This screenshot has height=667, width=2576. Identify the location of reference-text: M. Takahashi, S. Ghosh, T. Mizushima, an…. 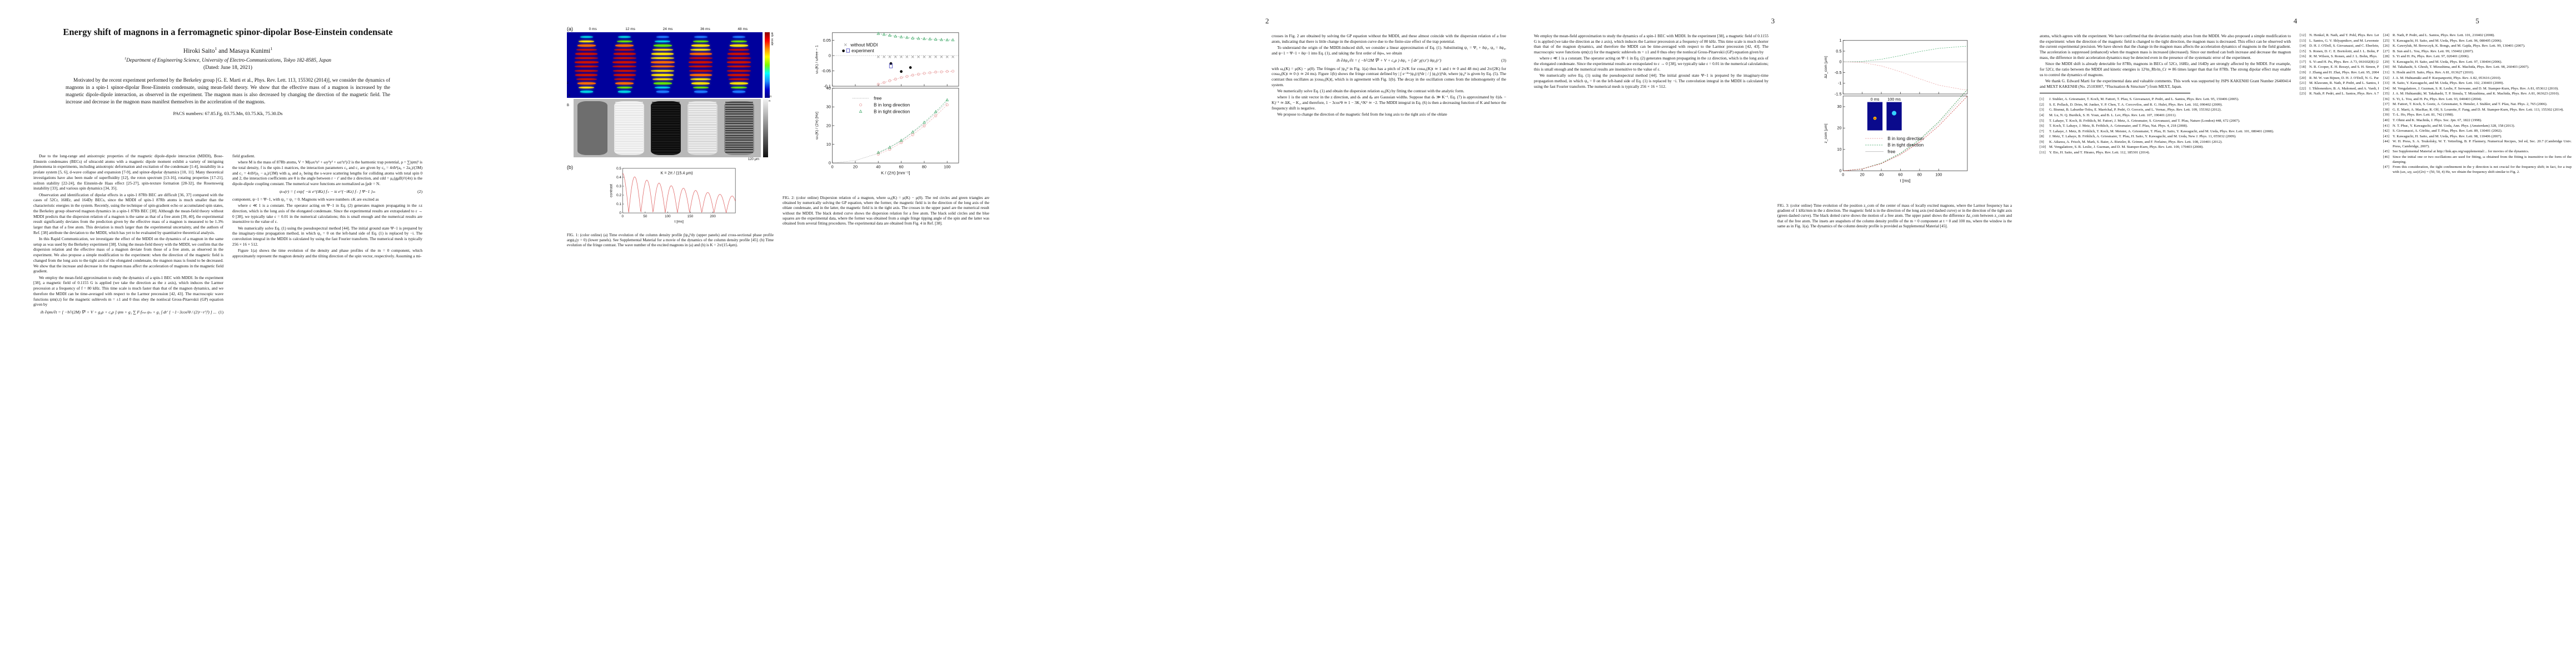
(2461, 67).